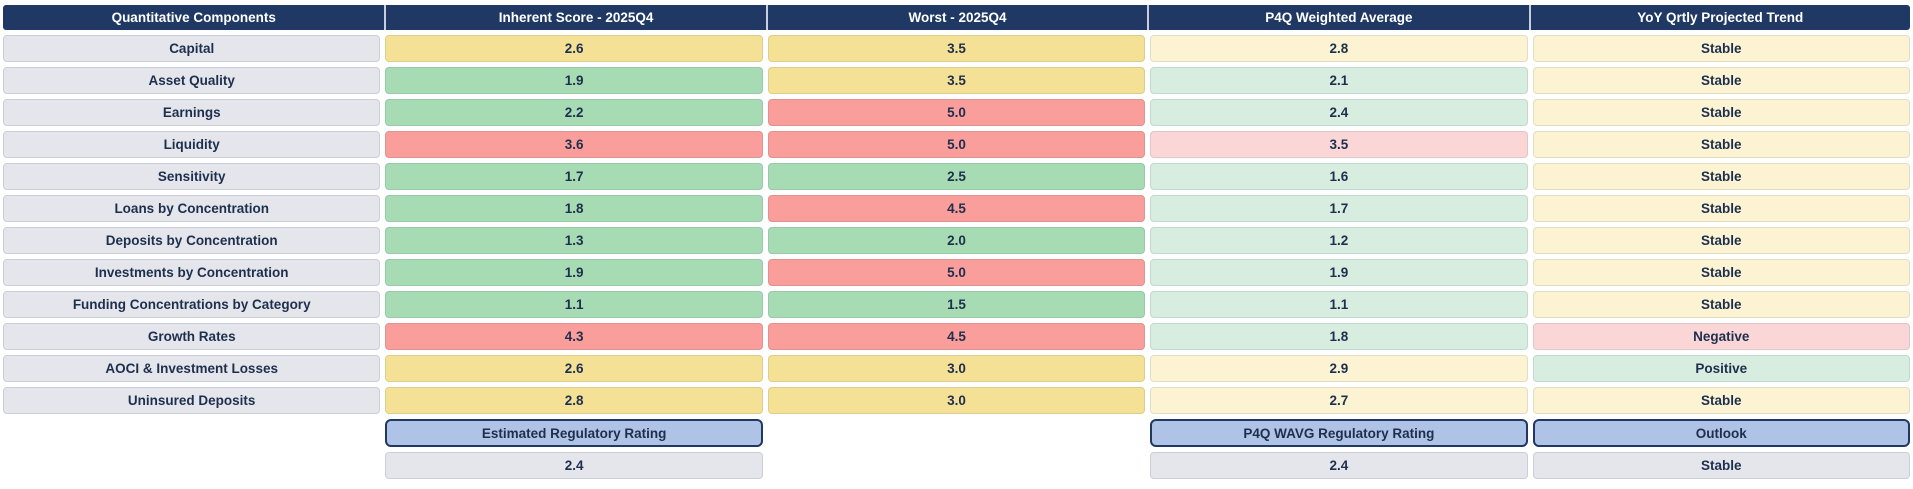 The image size is (1913, 489). I want to click on column-header: Inherent Score - 2025Q4, so click(574, 17).